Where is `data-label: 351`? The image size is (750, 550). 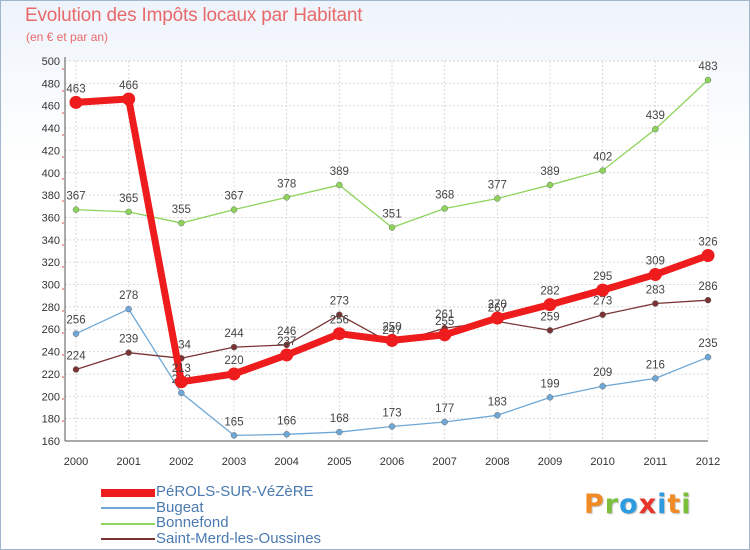
data-label: 351 is located at coordinates (391, 215).